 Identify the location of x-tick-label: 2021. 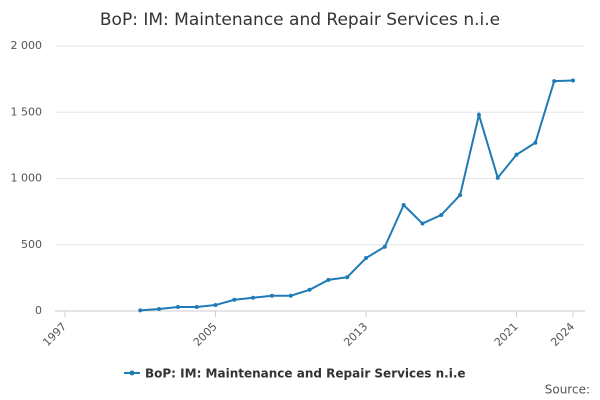
(506, 334).